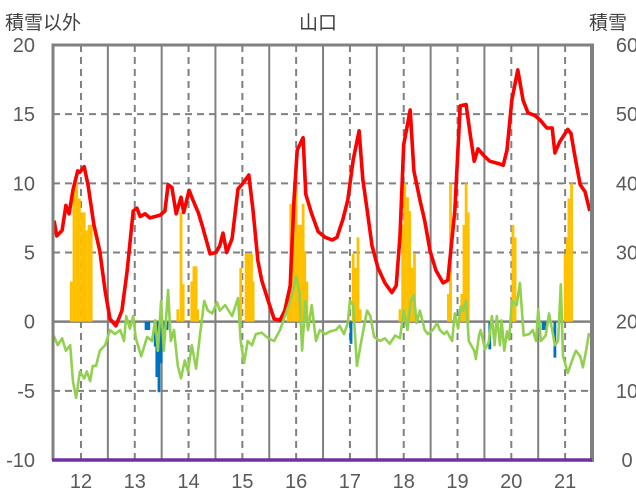 Image resolution: width=636 pixels, height=501 pixels. What do you see at coordinates (626, 254) in the screenshot?
I see `right-tick-label: 30` at bounding box center [626, 254].